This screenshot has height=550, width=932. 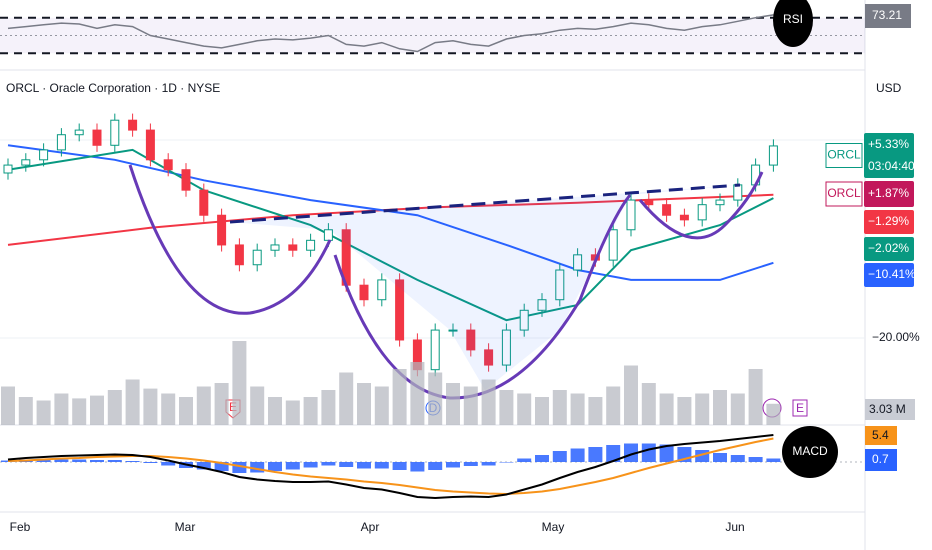 I want to click on y-tick-label: −20.00%, so click(x=896, y=337).